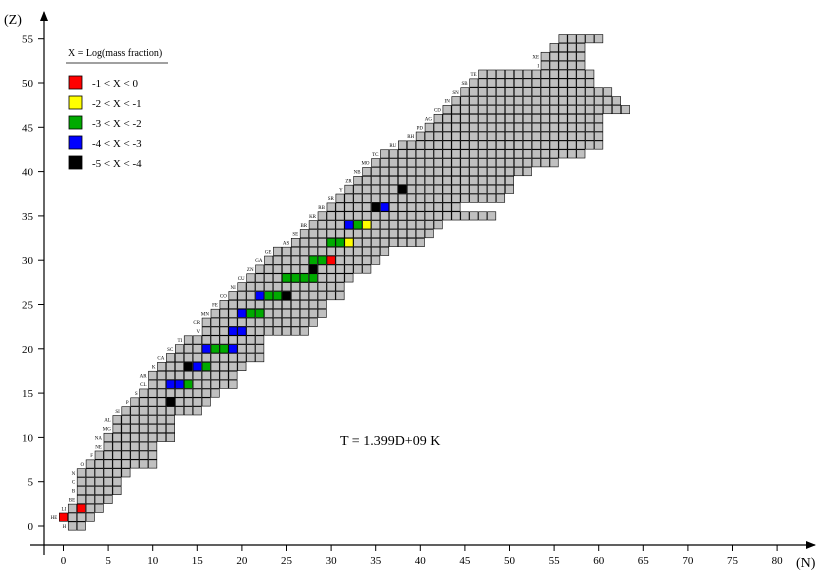 This screenshot has width=830, height=583. I want to click on y-tick-label: 5, so click(31, 483).